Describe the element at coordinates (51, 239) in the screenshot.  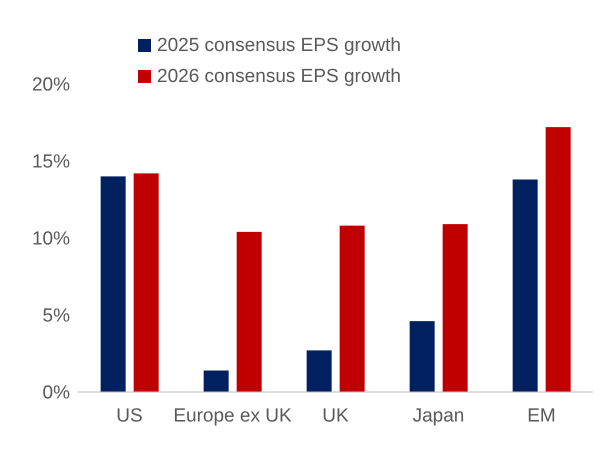
I see `y-tick-label: 10%` at that location.